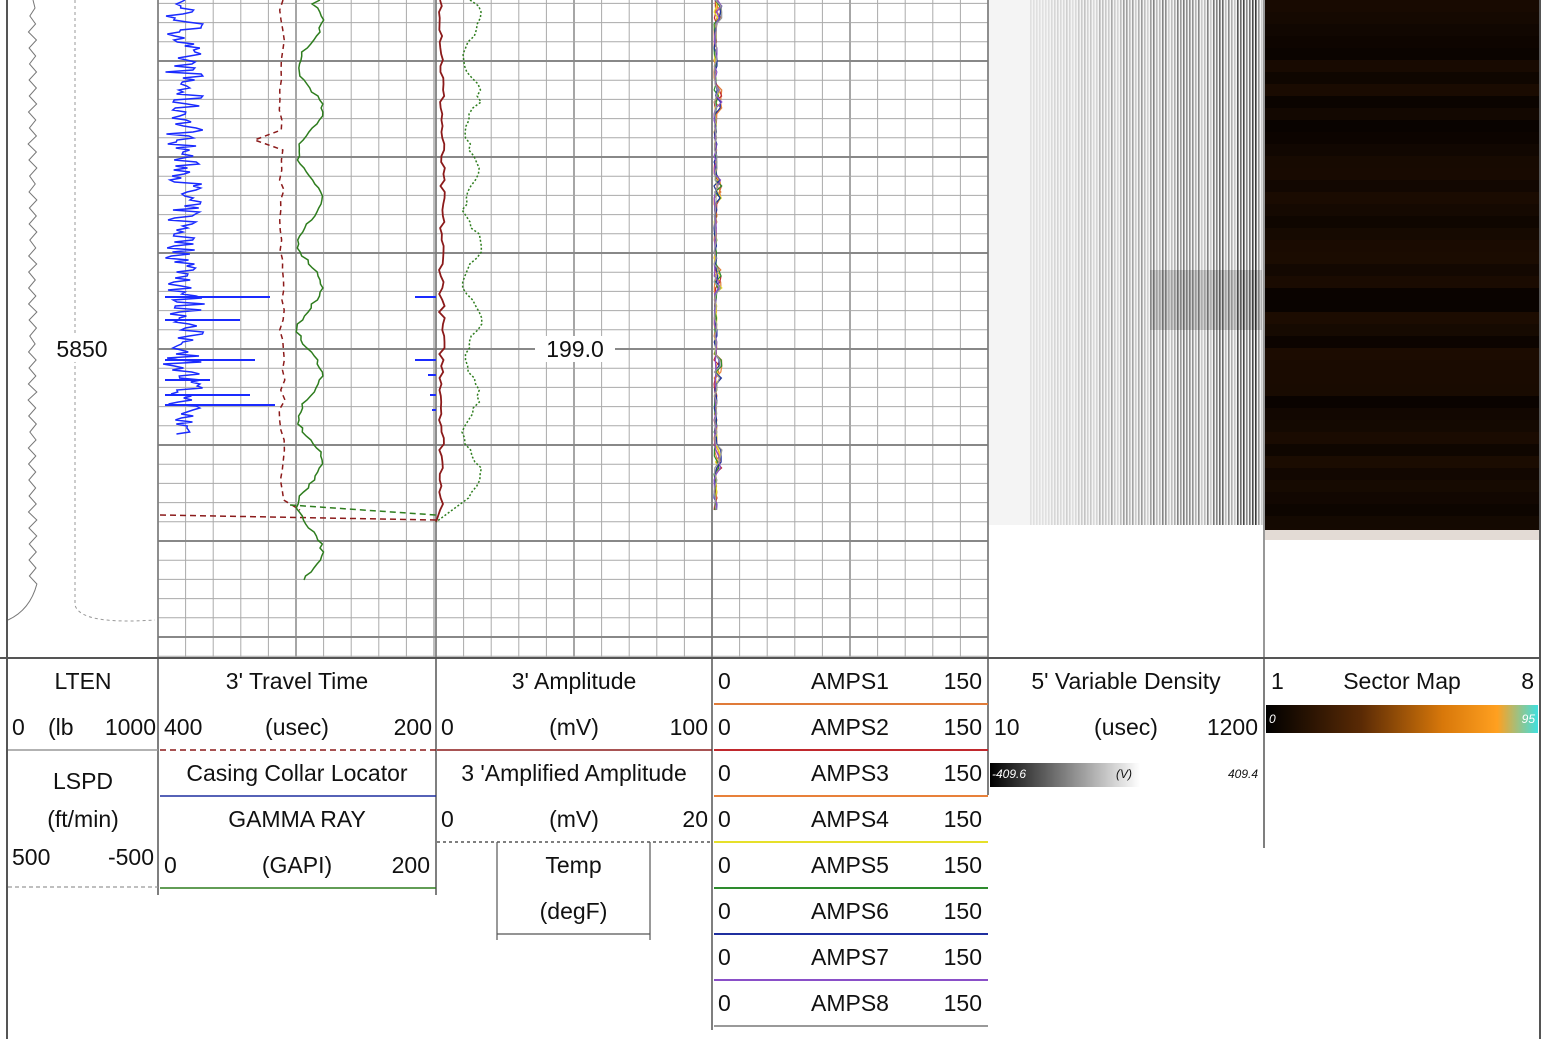 Image resolution: width=1553 pixels, height=1039 pixels. What do you see at coordinates (1402, 681) in the screenshot?
I see `curve-name: Sector Map` at bounding box center [1402, 681].